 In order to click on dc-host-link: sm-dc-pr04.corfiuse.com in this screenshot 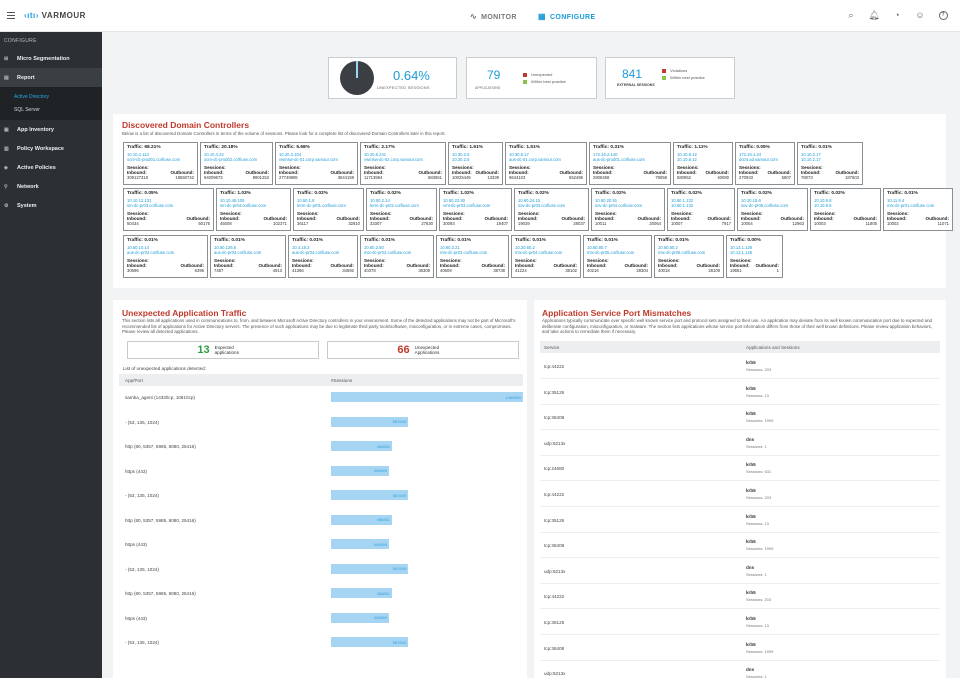, I will do `click(243, 205)`.